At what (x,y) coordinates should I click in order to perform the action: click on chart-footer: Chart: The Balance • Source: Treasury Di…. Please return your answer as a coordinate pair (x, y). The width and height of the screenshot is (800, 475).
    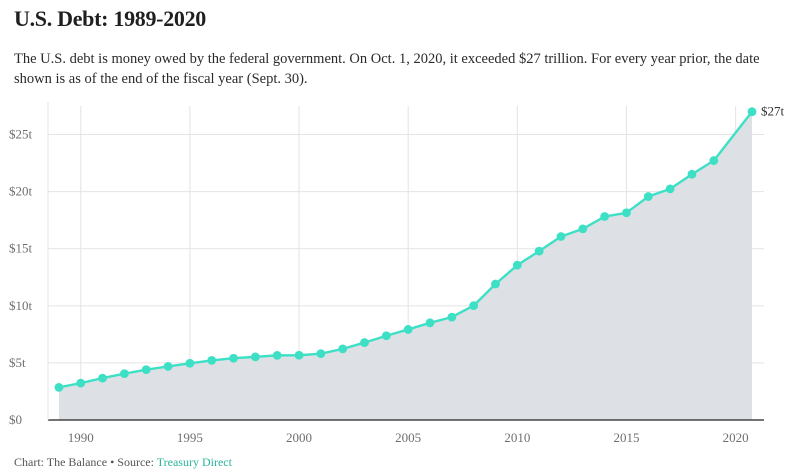
    Looking at the image, I should click on (123, 462).